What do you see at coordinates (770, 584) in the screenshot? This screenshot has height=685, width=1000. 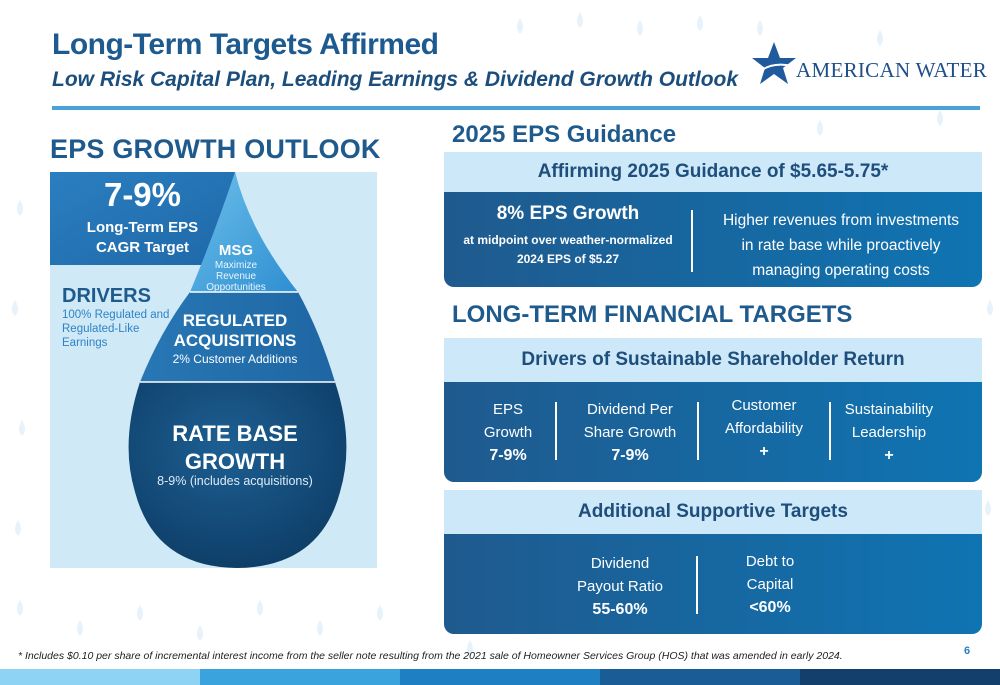 I see `supportive-col-debt: Debt to Capital <60%` at bounding box center [770, 584].